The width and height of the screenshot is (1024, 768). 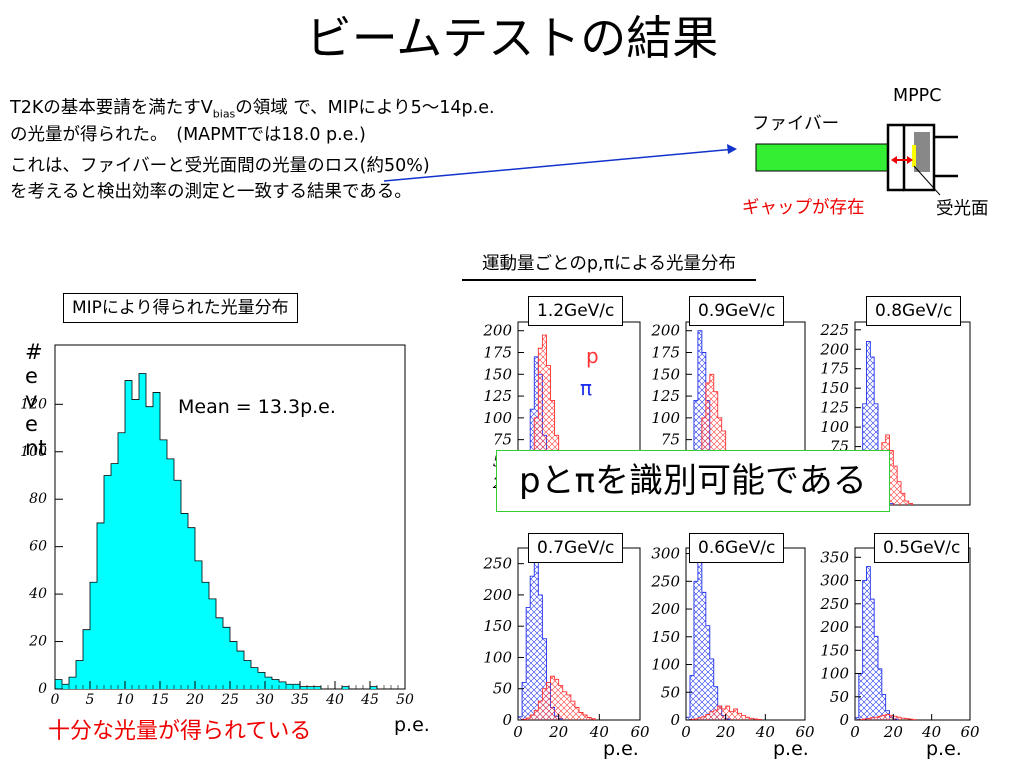 What do you see at coordinates (834, 557) in the screenshot?
I see `panel-ytick-label: 350` at bounding box center [834, 557].